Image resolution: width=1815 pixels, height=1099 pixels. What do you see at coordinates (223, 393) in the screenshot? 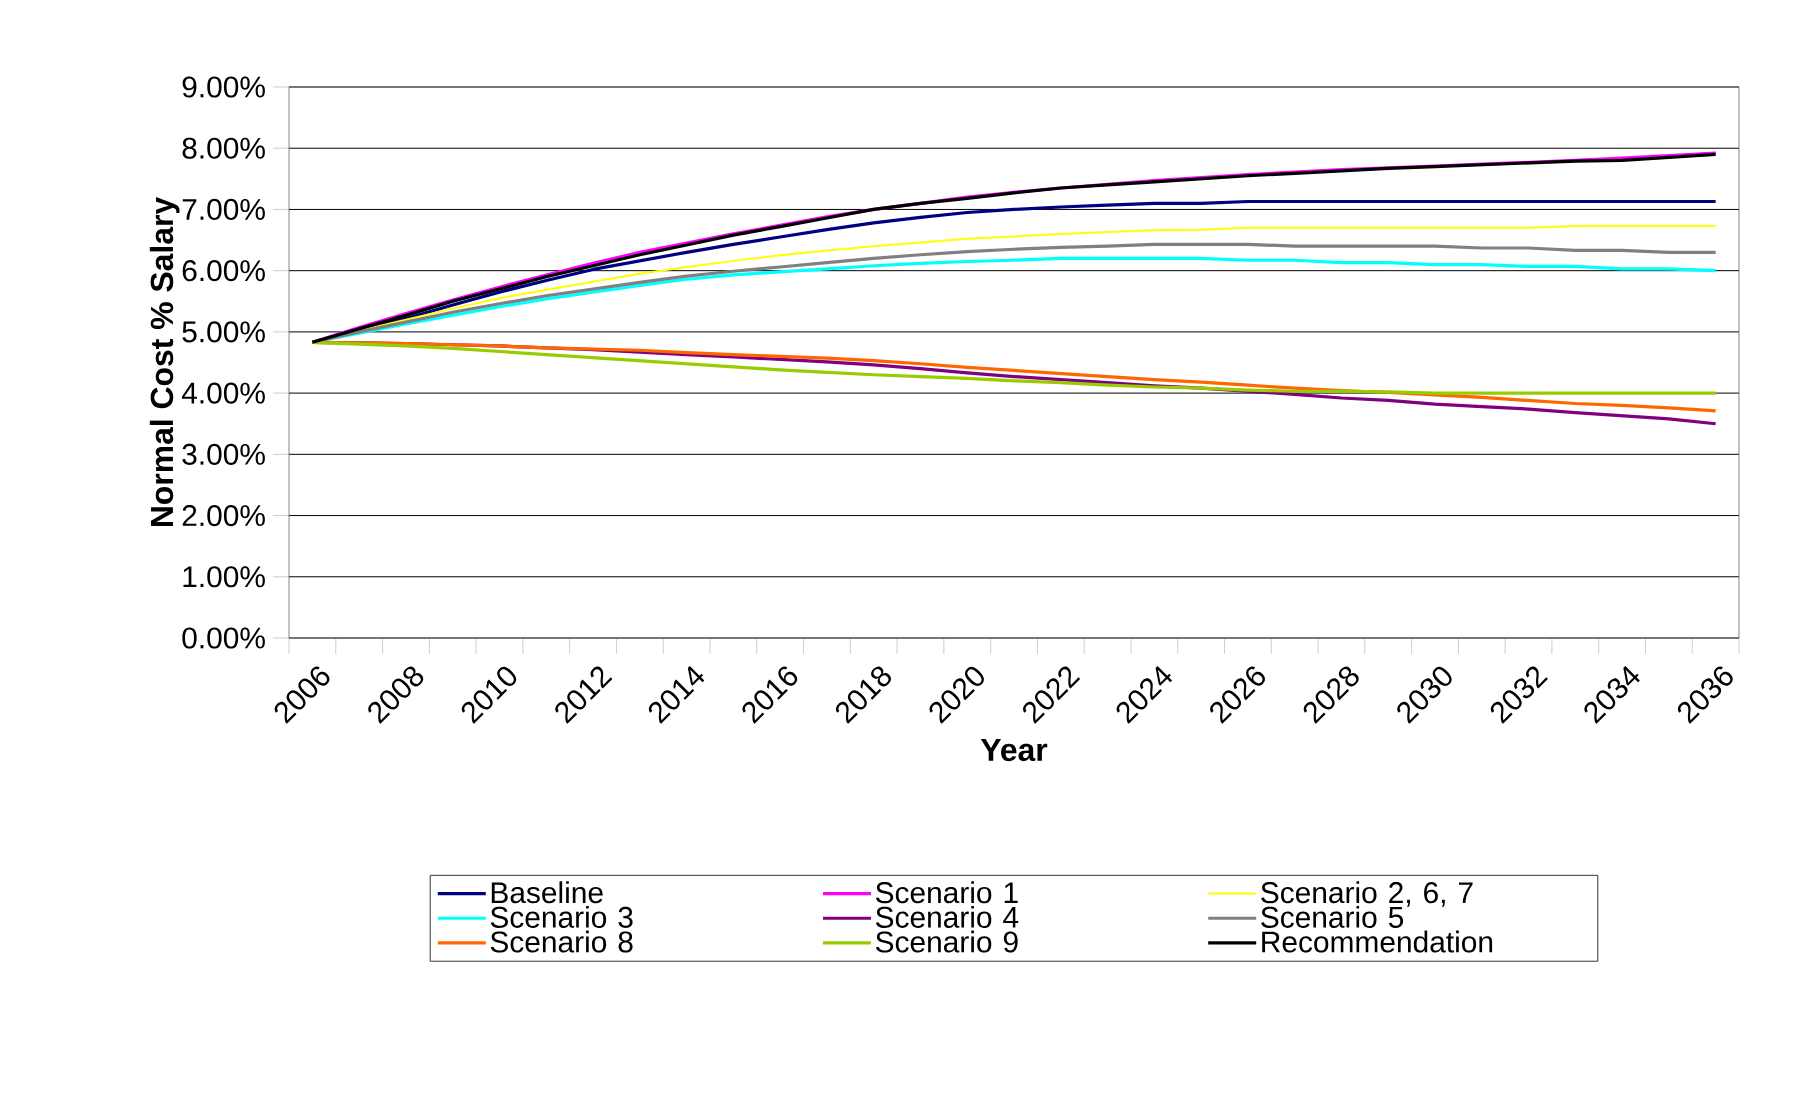
I see `y-tick-label: 4.00%` at bounding box center [223, 393].